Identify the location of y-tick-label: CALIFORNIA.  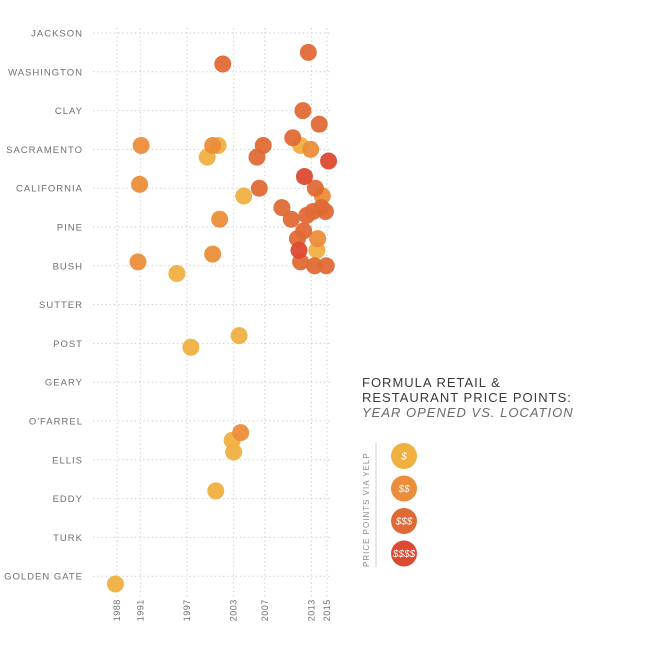
(49, 189).